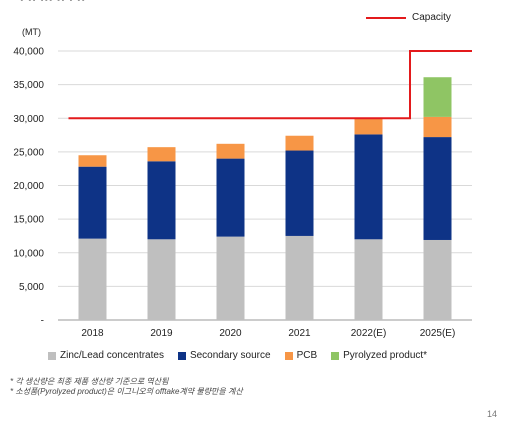  Describe the element at coordinates (31, 287) in the screenshot. I see `y-tick-label: 5,000` at that location.